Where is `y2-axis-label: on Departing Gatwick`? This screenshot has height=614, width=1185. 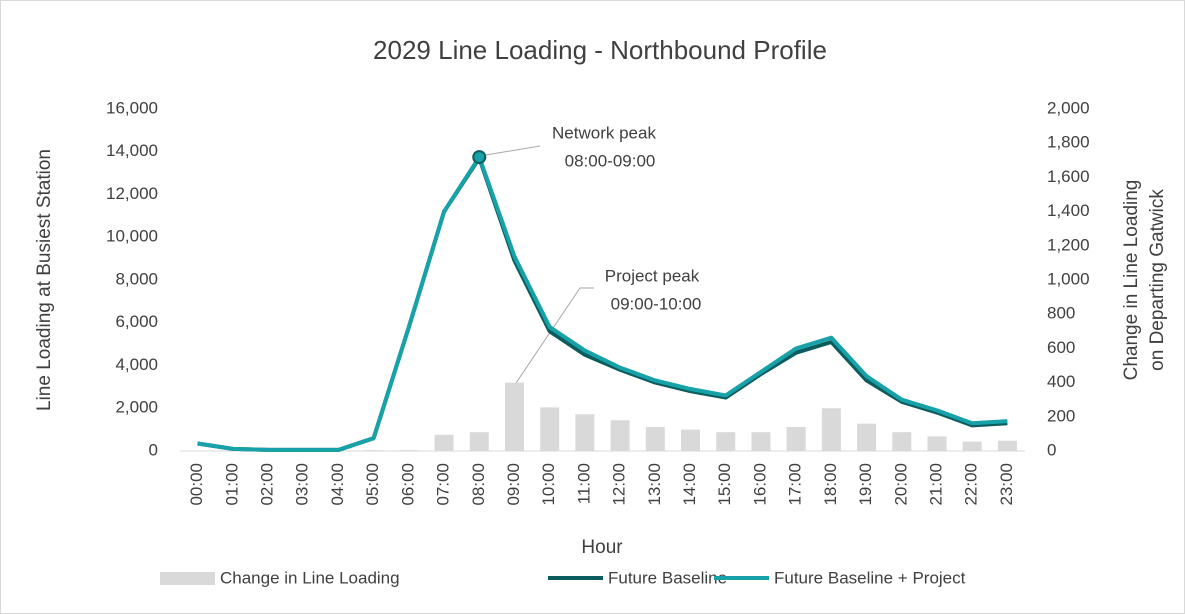 y2-axis-label: on Departing Gatwick is located at coordinates (1157, 280).